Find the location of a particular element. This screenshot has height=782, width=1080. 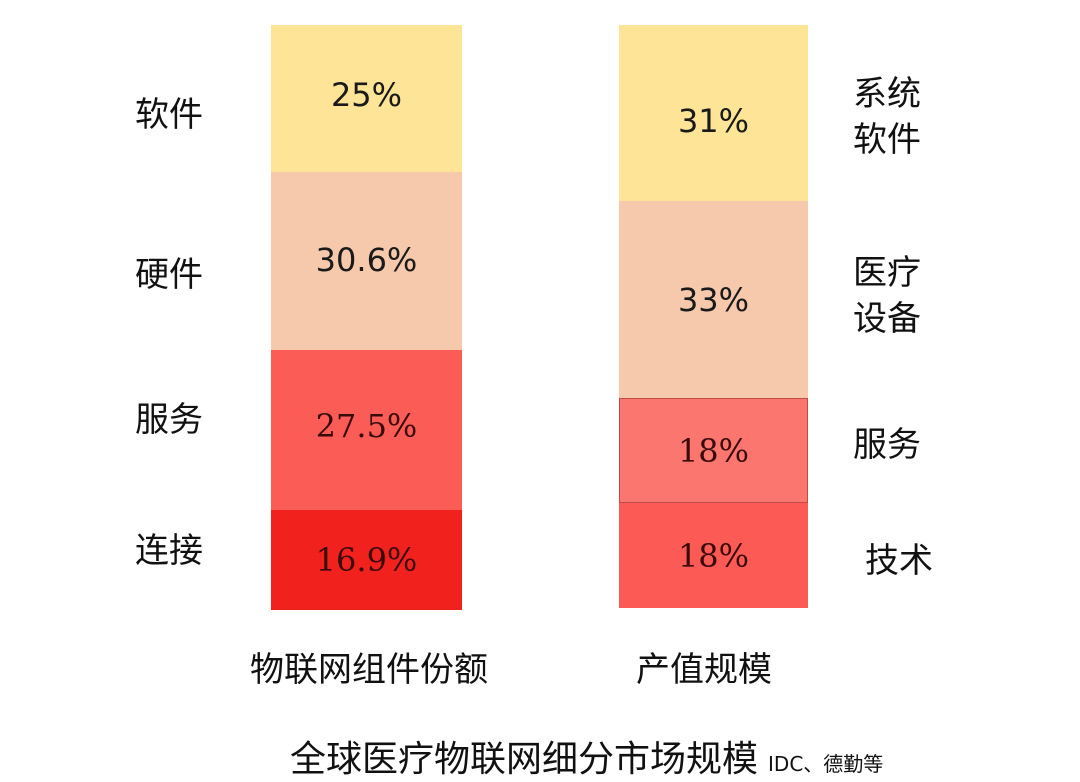

left-label-connectivity: 连接 is located at coordinates (169, 551).